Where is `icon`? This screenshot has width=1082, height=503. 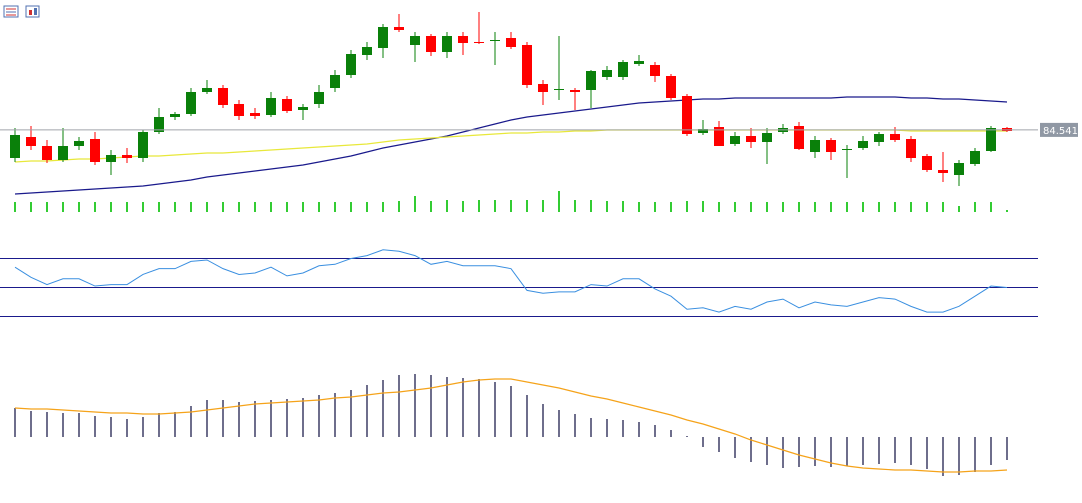 icon is located at coordinates (32, 11).